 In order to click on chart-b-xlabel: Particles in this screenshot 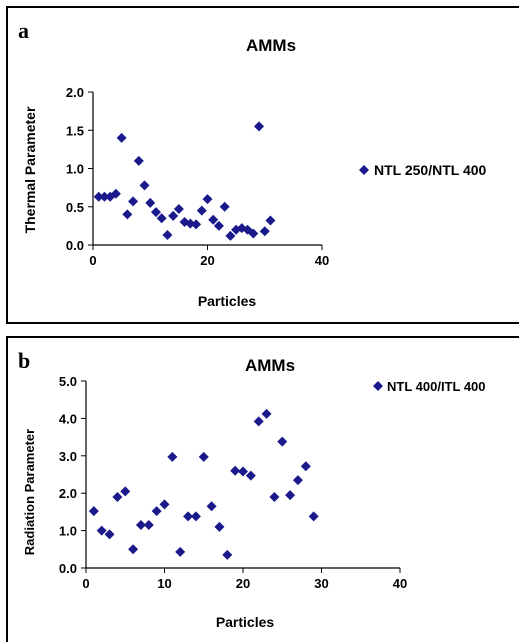, I will do `click(245, 622)`.